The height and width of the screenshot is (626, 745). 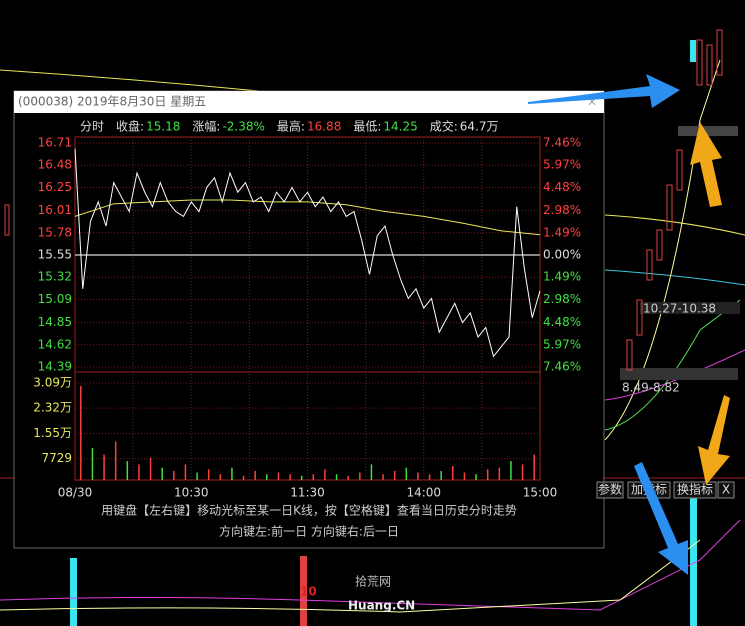 What do you see at coordinates (309, 102) in the screenshot?
I see `popup-titlebar` at bounding box center [309, 102].